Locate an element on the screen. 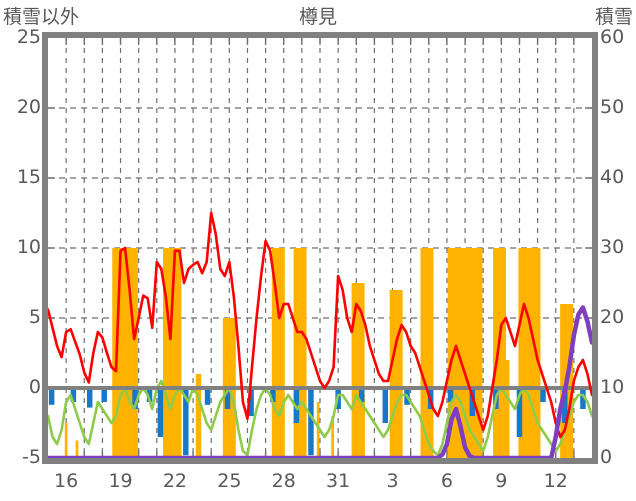 This screenshot has height=501, width=636. x-axis-tick: 19 is located at coordinates (120, 481).